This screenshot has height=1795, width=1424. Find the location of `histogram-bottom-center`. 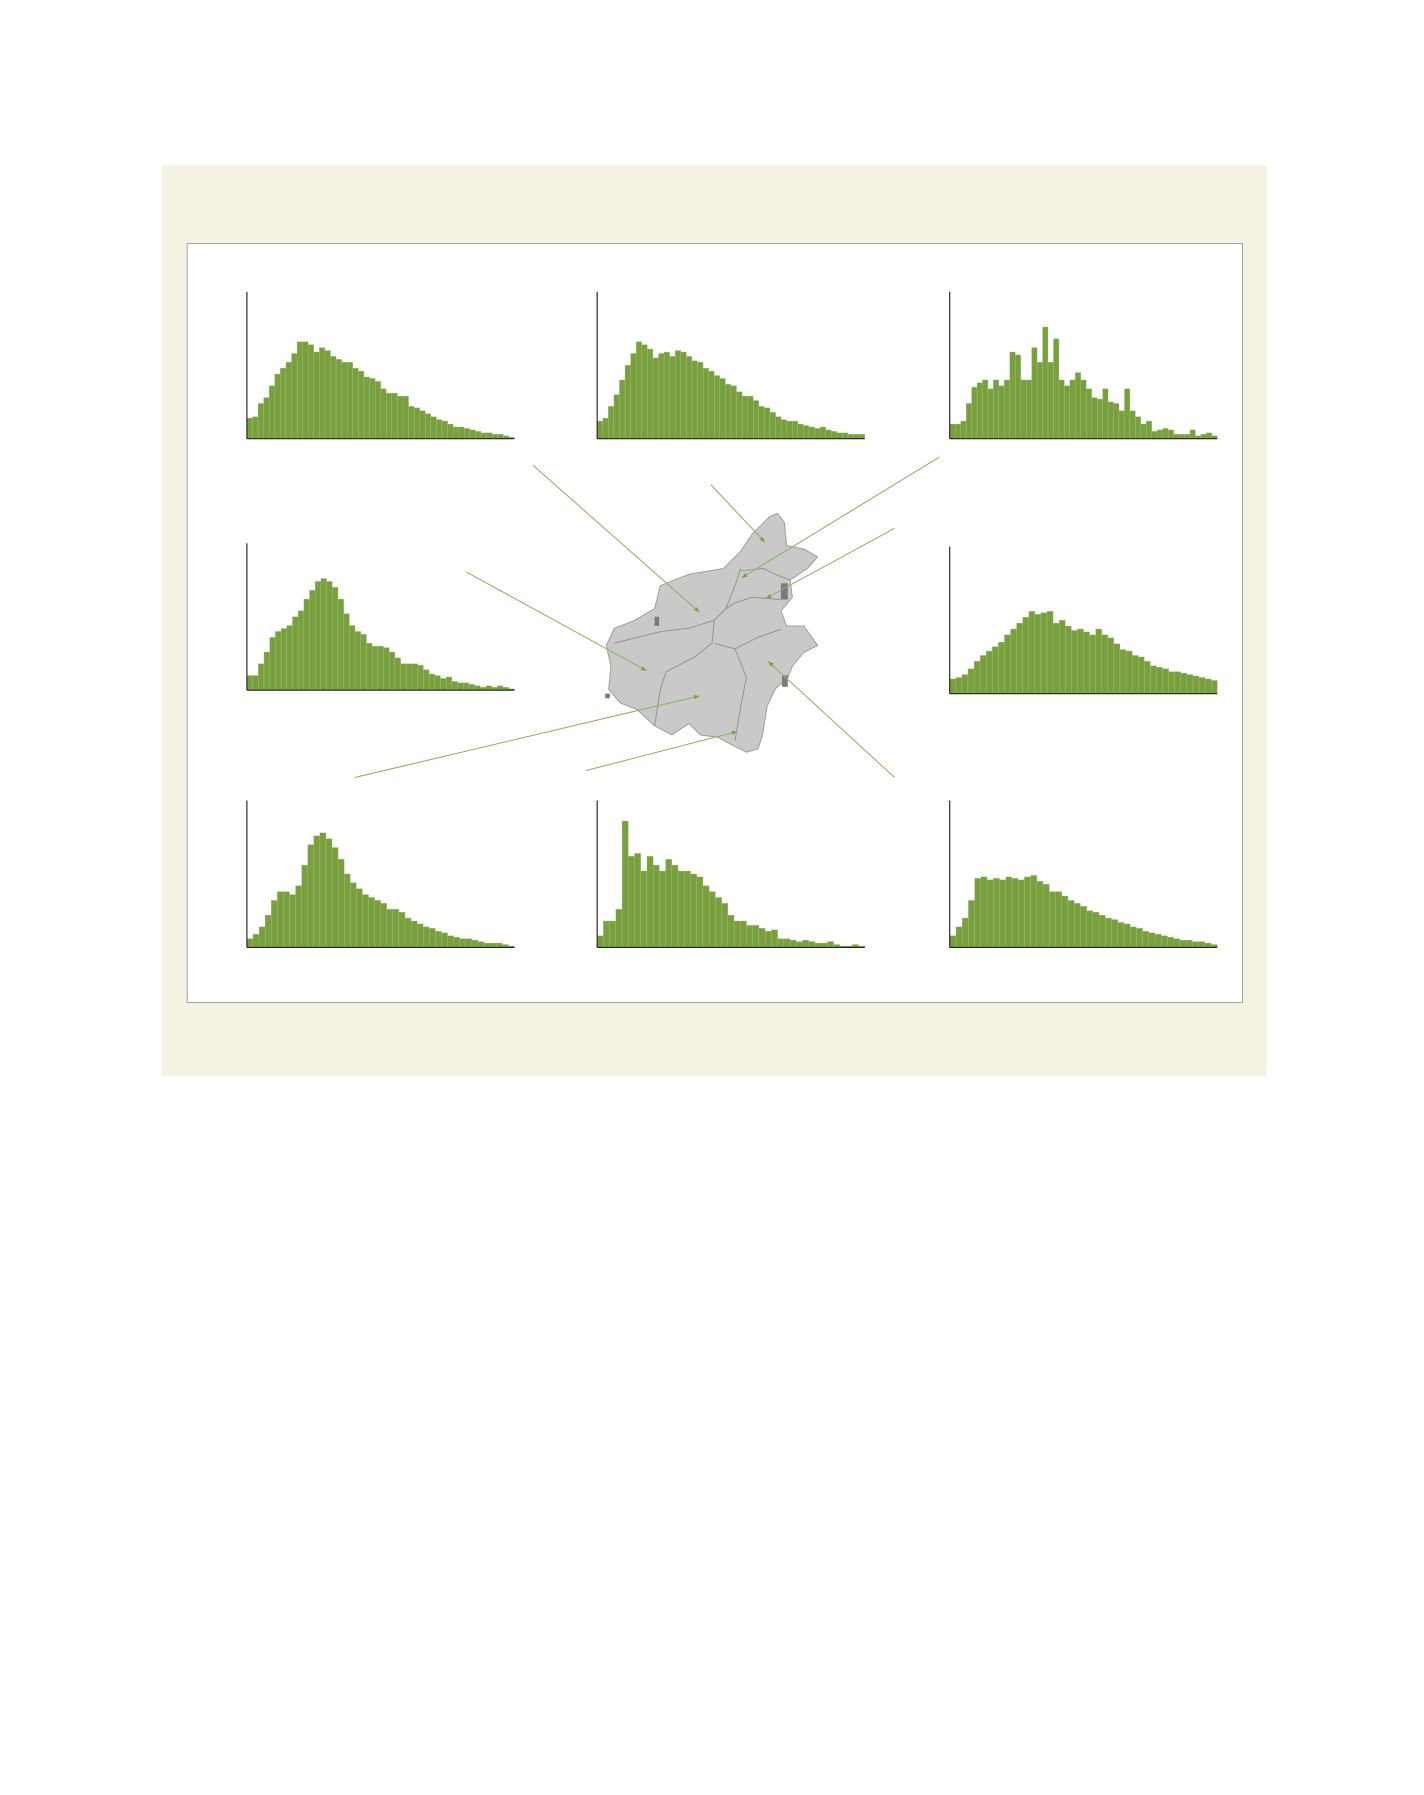

histogram-bottom-center is located at coordinates (730, 874).